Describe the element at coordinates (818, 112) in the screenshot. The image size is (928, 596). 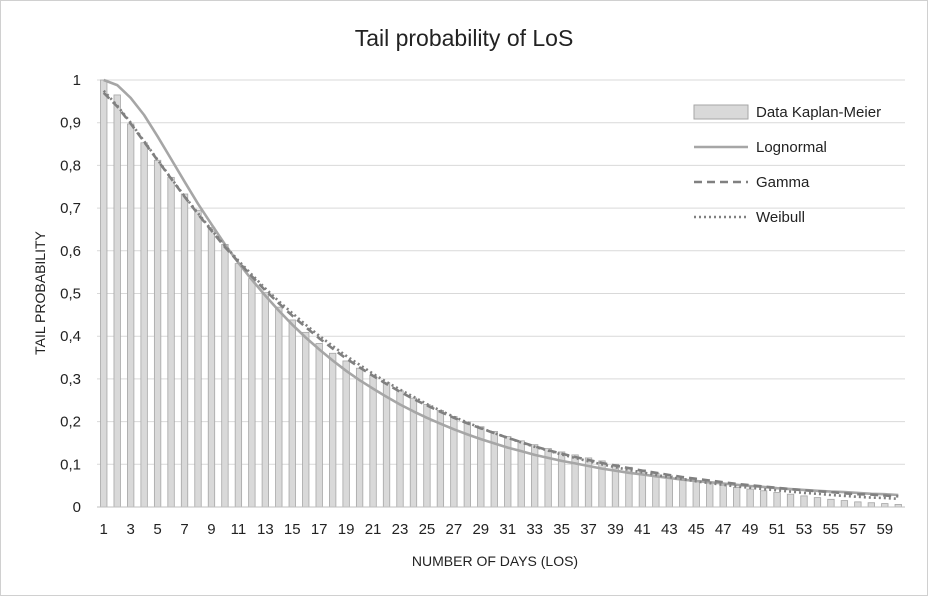
I see `legend-label: Data Kaplan-Meier` at that location.